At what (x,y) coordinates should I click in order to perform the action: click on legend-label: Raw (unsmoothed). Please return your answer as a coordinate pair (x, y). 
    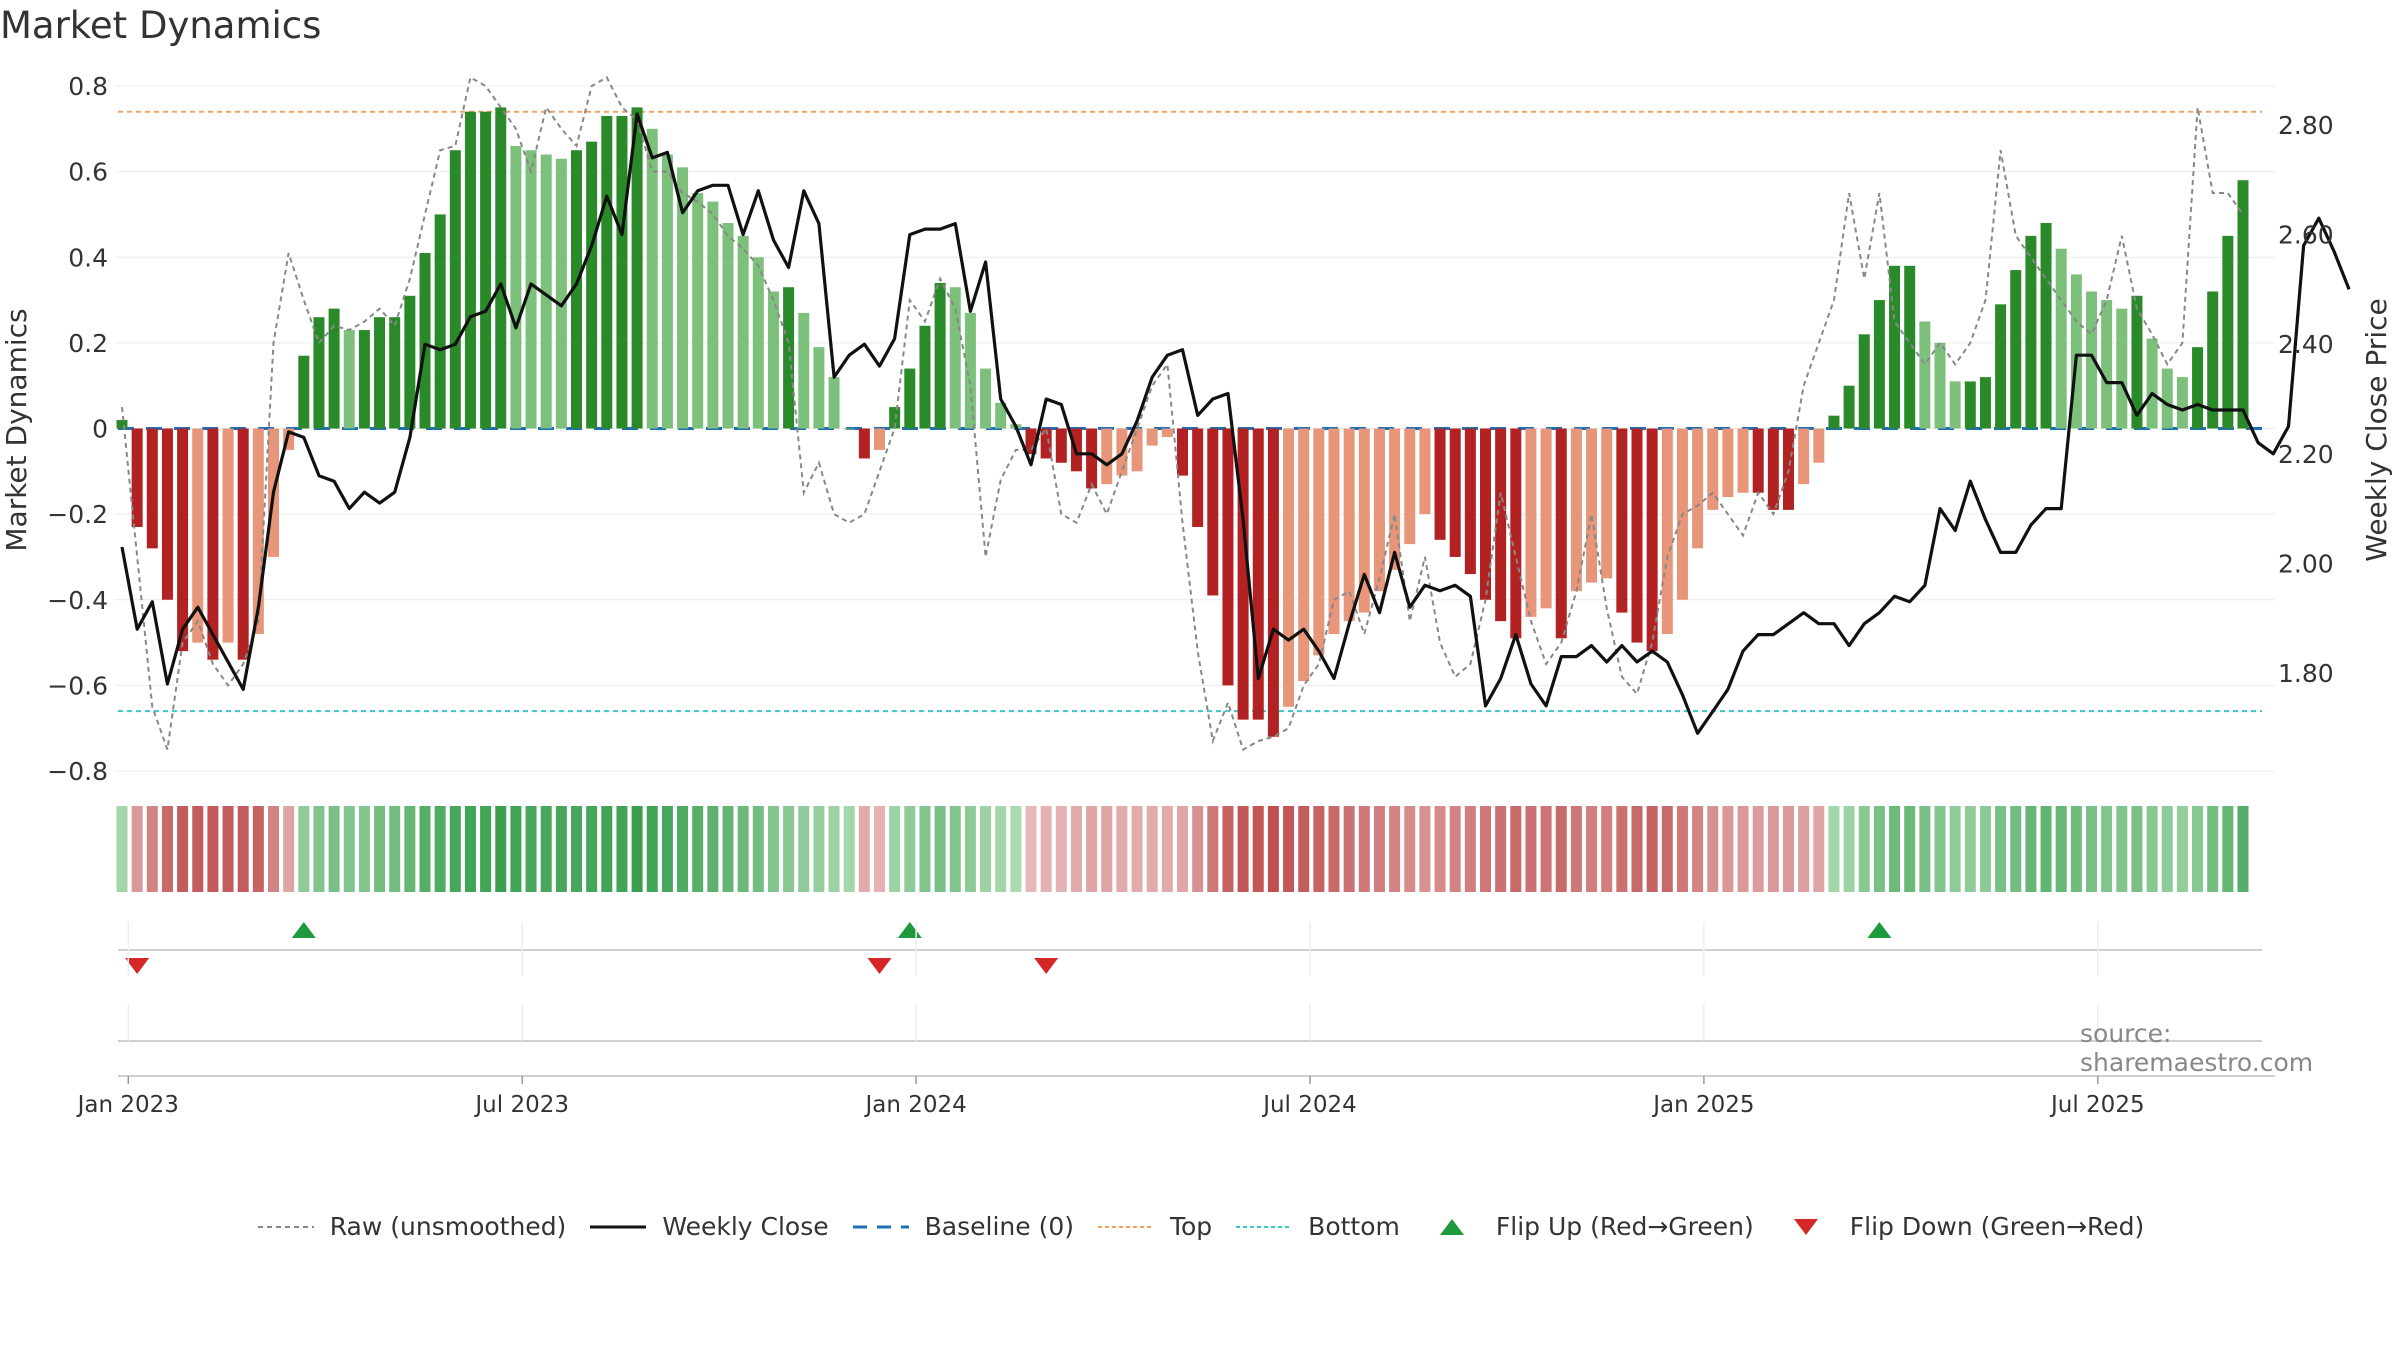
    Looking at the image, I should click on (448, 1226).